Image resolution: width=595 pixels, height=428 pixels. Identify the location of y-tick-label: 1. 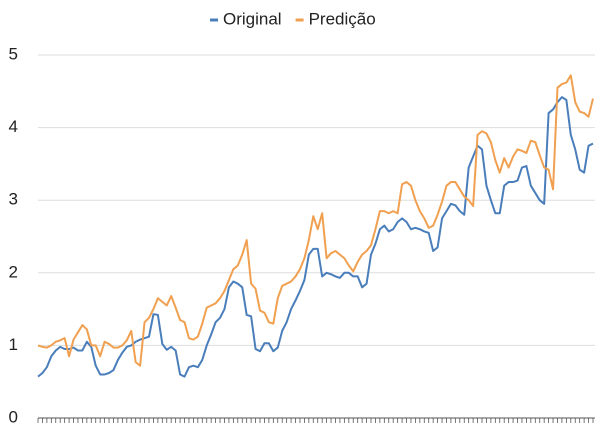
(13, 344).